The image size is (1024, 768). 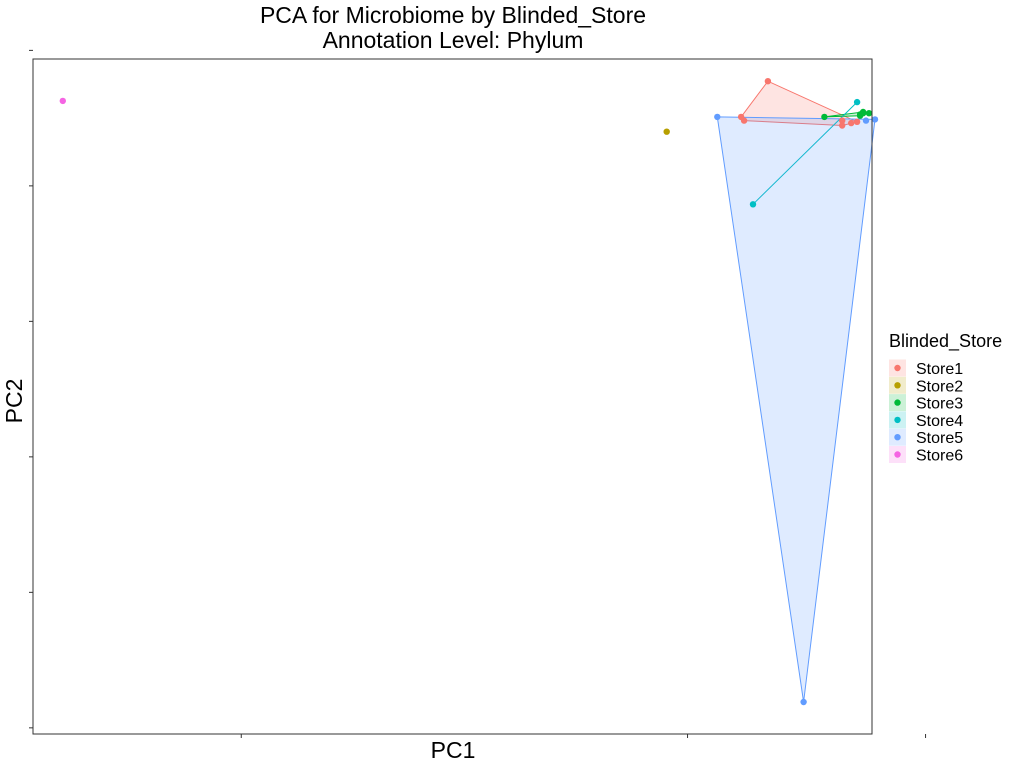 I want to click on y-axis-ticks, so click(x=31, y=389).